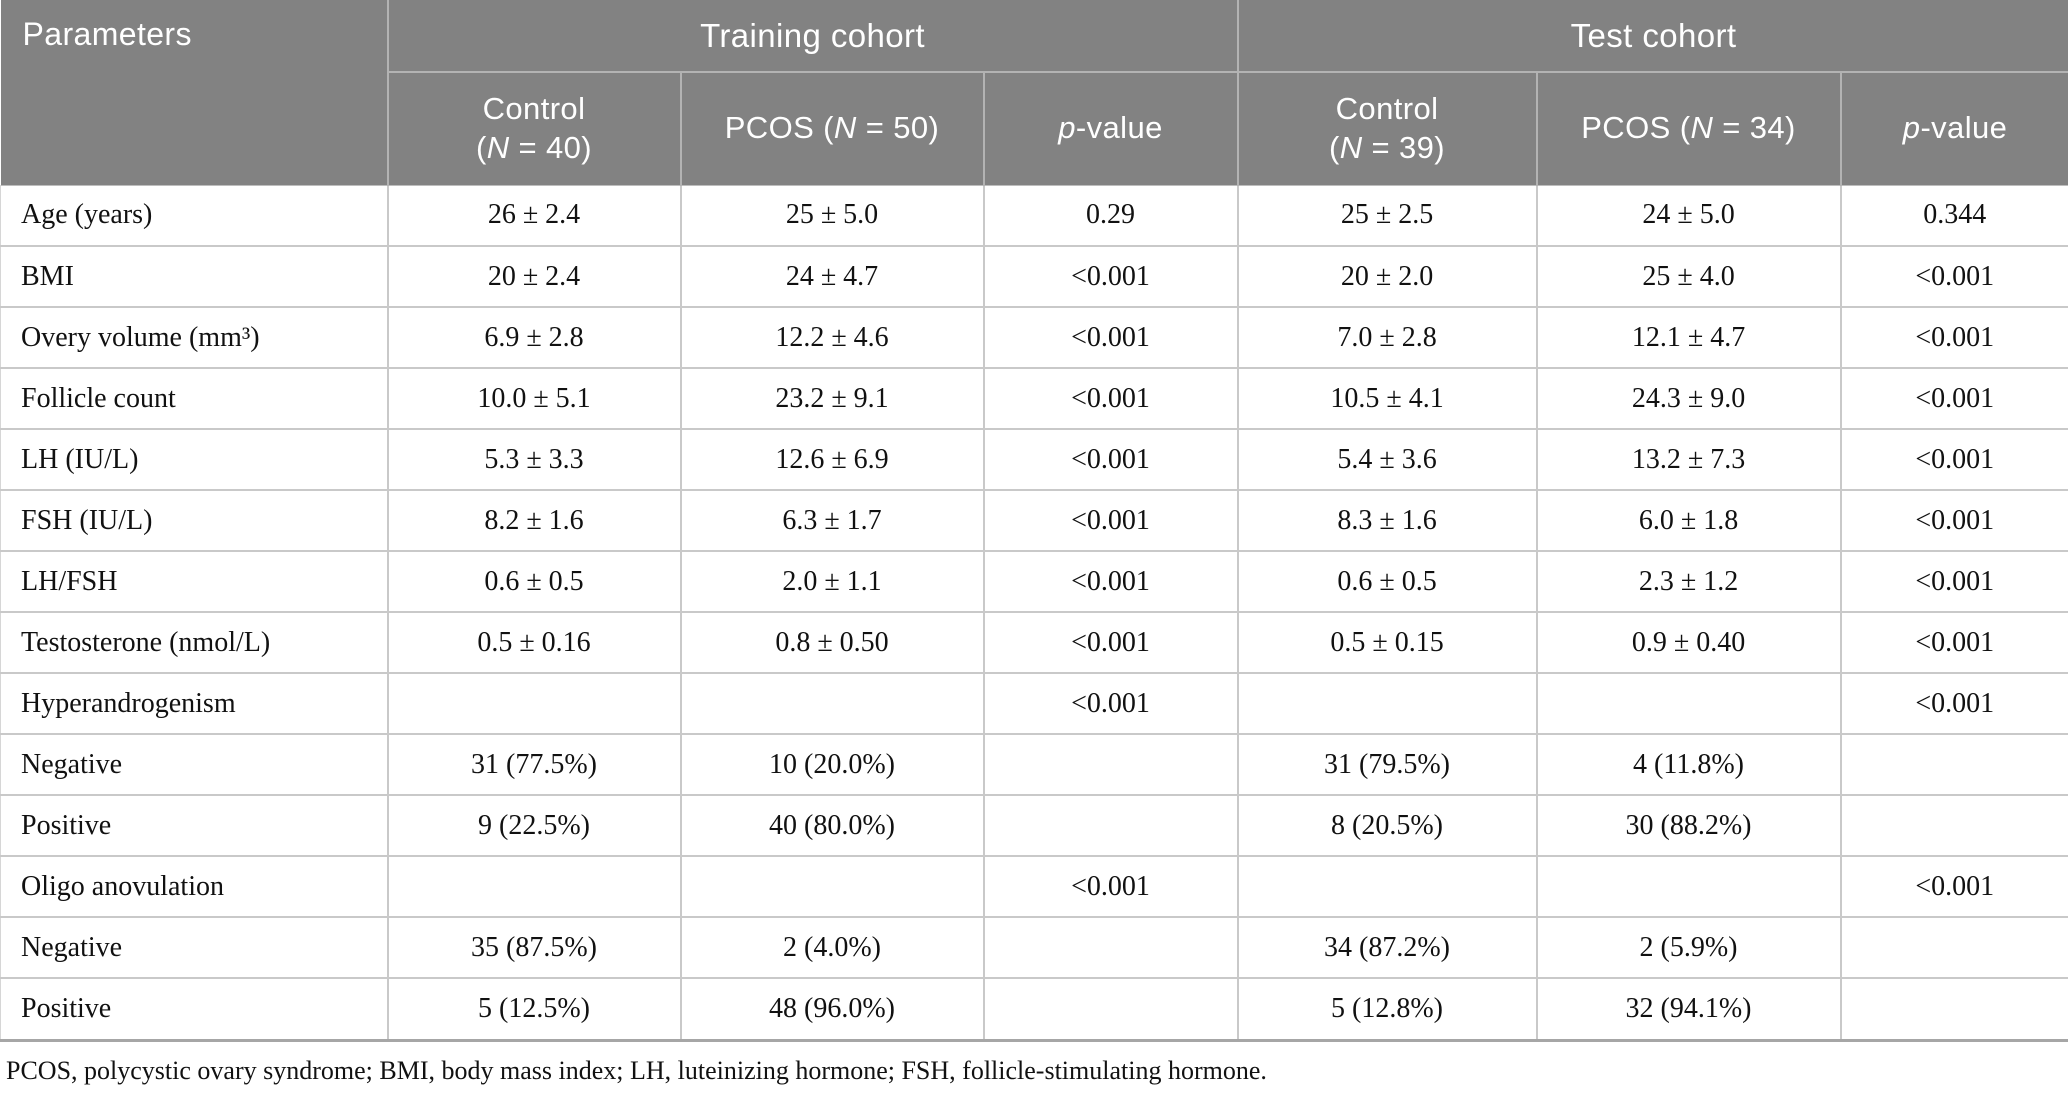 This screenshot has width=2068, height=1094. Describe the element at coordinates (1387, 948) in the screenshot. I see `cell: 34 (87.2%)` at that location.